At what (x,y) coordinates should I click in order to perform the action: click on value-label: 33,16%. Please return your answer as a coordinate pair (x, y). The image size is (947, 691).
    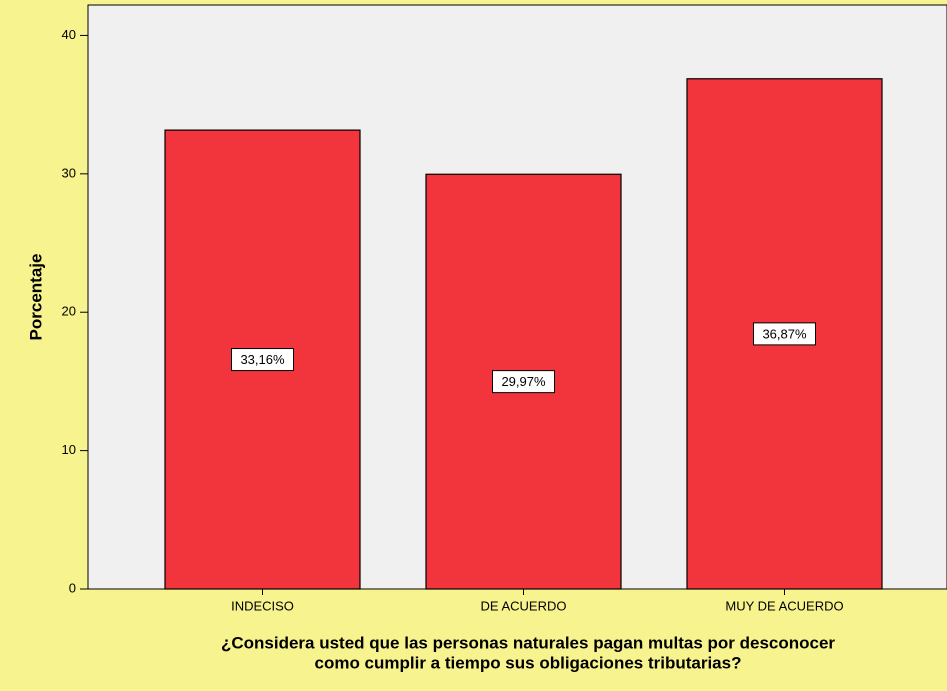
    Looking at the image, I should click on (262, 359).